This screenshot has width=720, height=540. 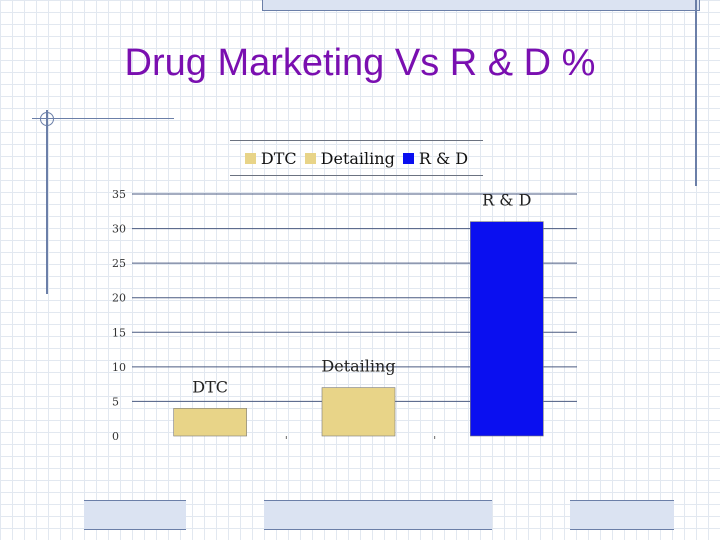 What do you see at coordinates (443, 158) in the screenshot?
I see `legend-label-rd: R & D` at bounding box center [443, 158].